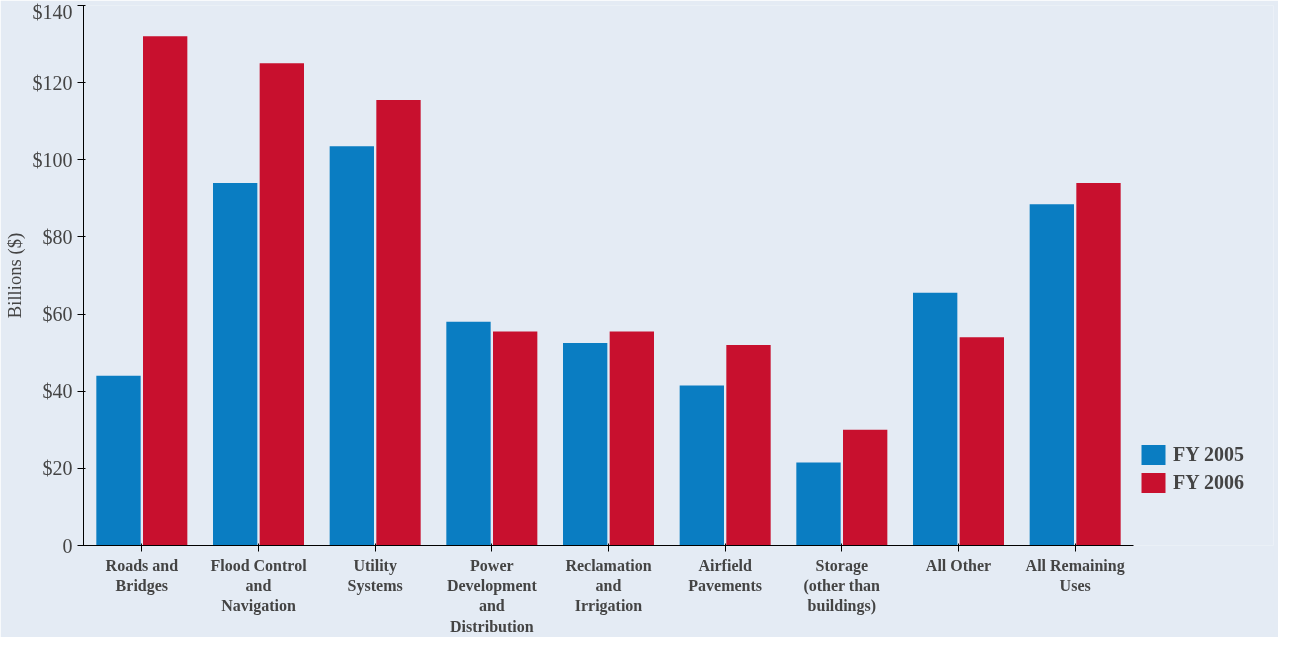  Describe the element at coordinates (57, 314) in the screenshot. I see `y-tick-label: $60` at that location.